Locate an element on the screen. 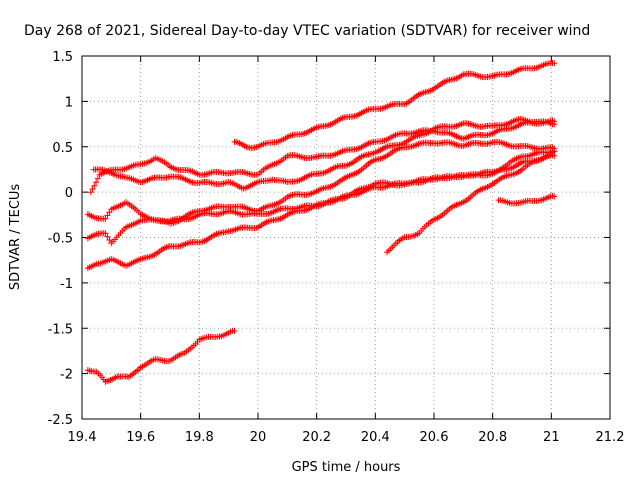 The image size is (640, 480). series-s4 is located at coordinates (321, 182).